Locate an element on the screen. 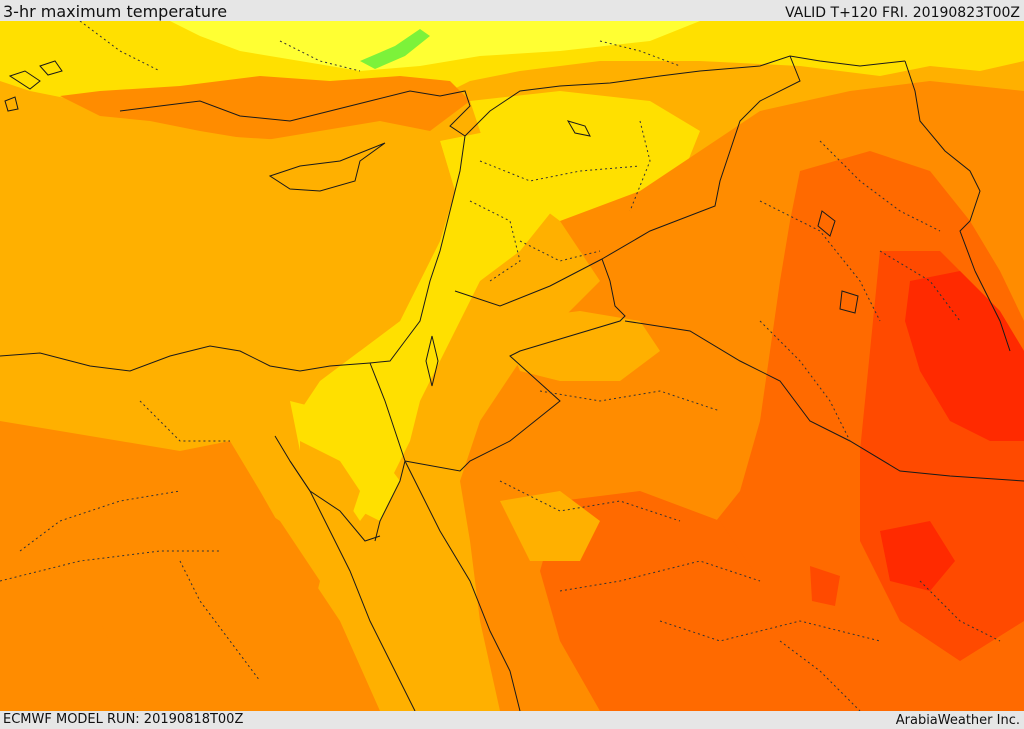 This screenshot has height=729, width=1024. lake-features is located at coordinates (712, 217).